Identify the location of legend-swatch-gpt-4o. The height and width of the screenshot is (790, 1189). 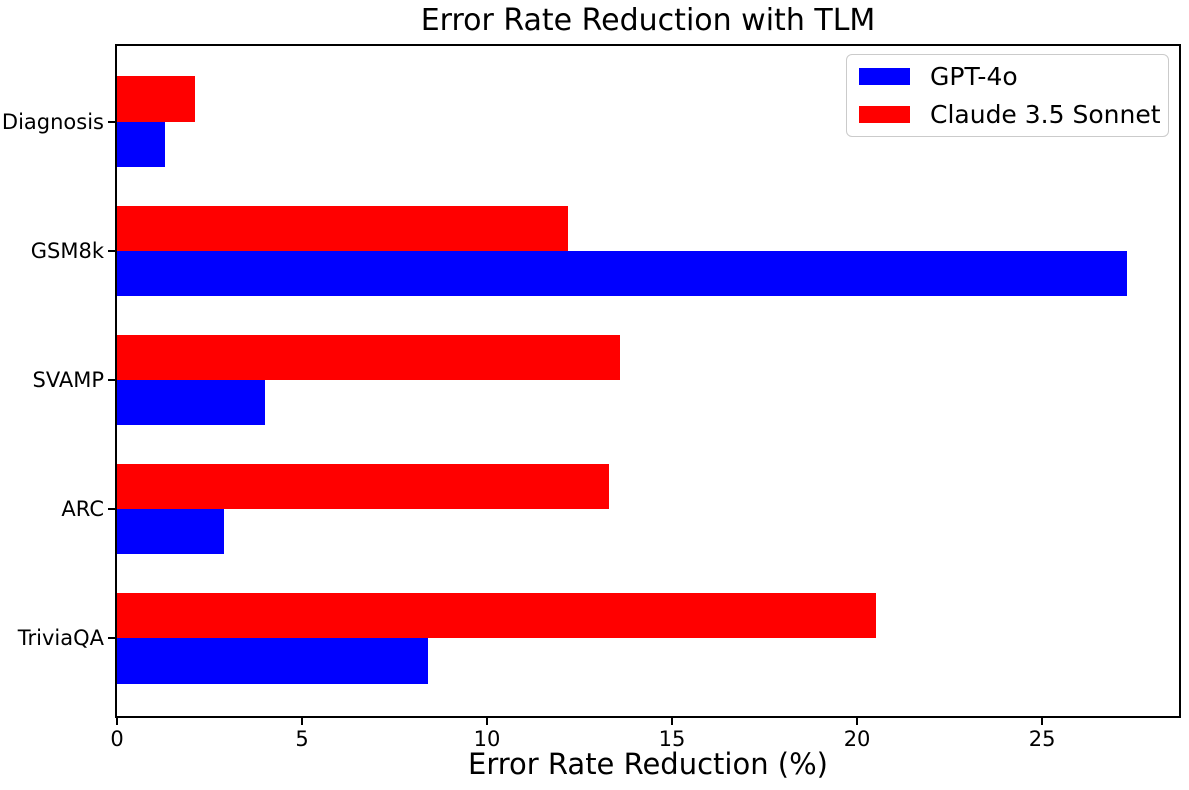
(884, 76).